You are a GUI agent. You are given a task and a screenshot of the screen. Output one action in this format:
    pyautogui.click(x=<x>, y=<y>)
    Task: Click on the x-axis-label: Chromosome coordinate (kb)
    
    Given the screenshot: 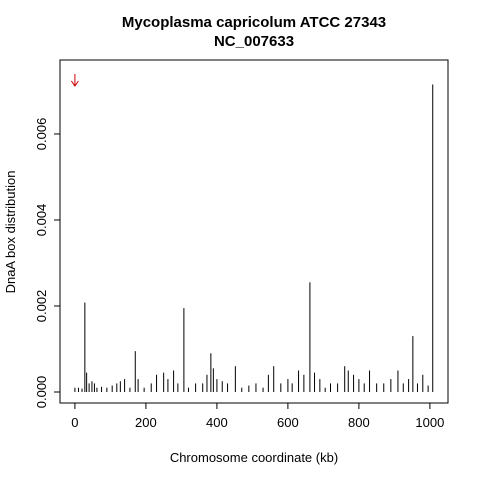 What is the action you would take?
    pyautogui.click(x=254, y=457)
    